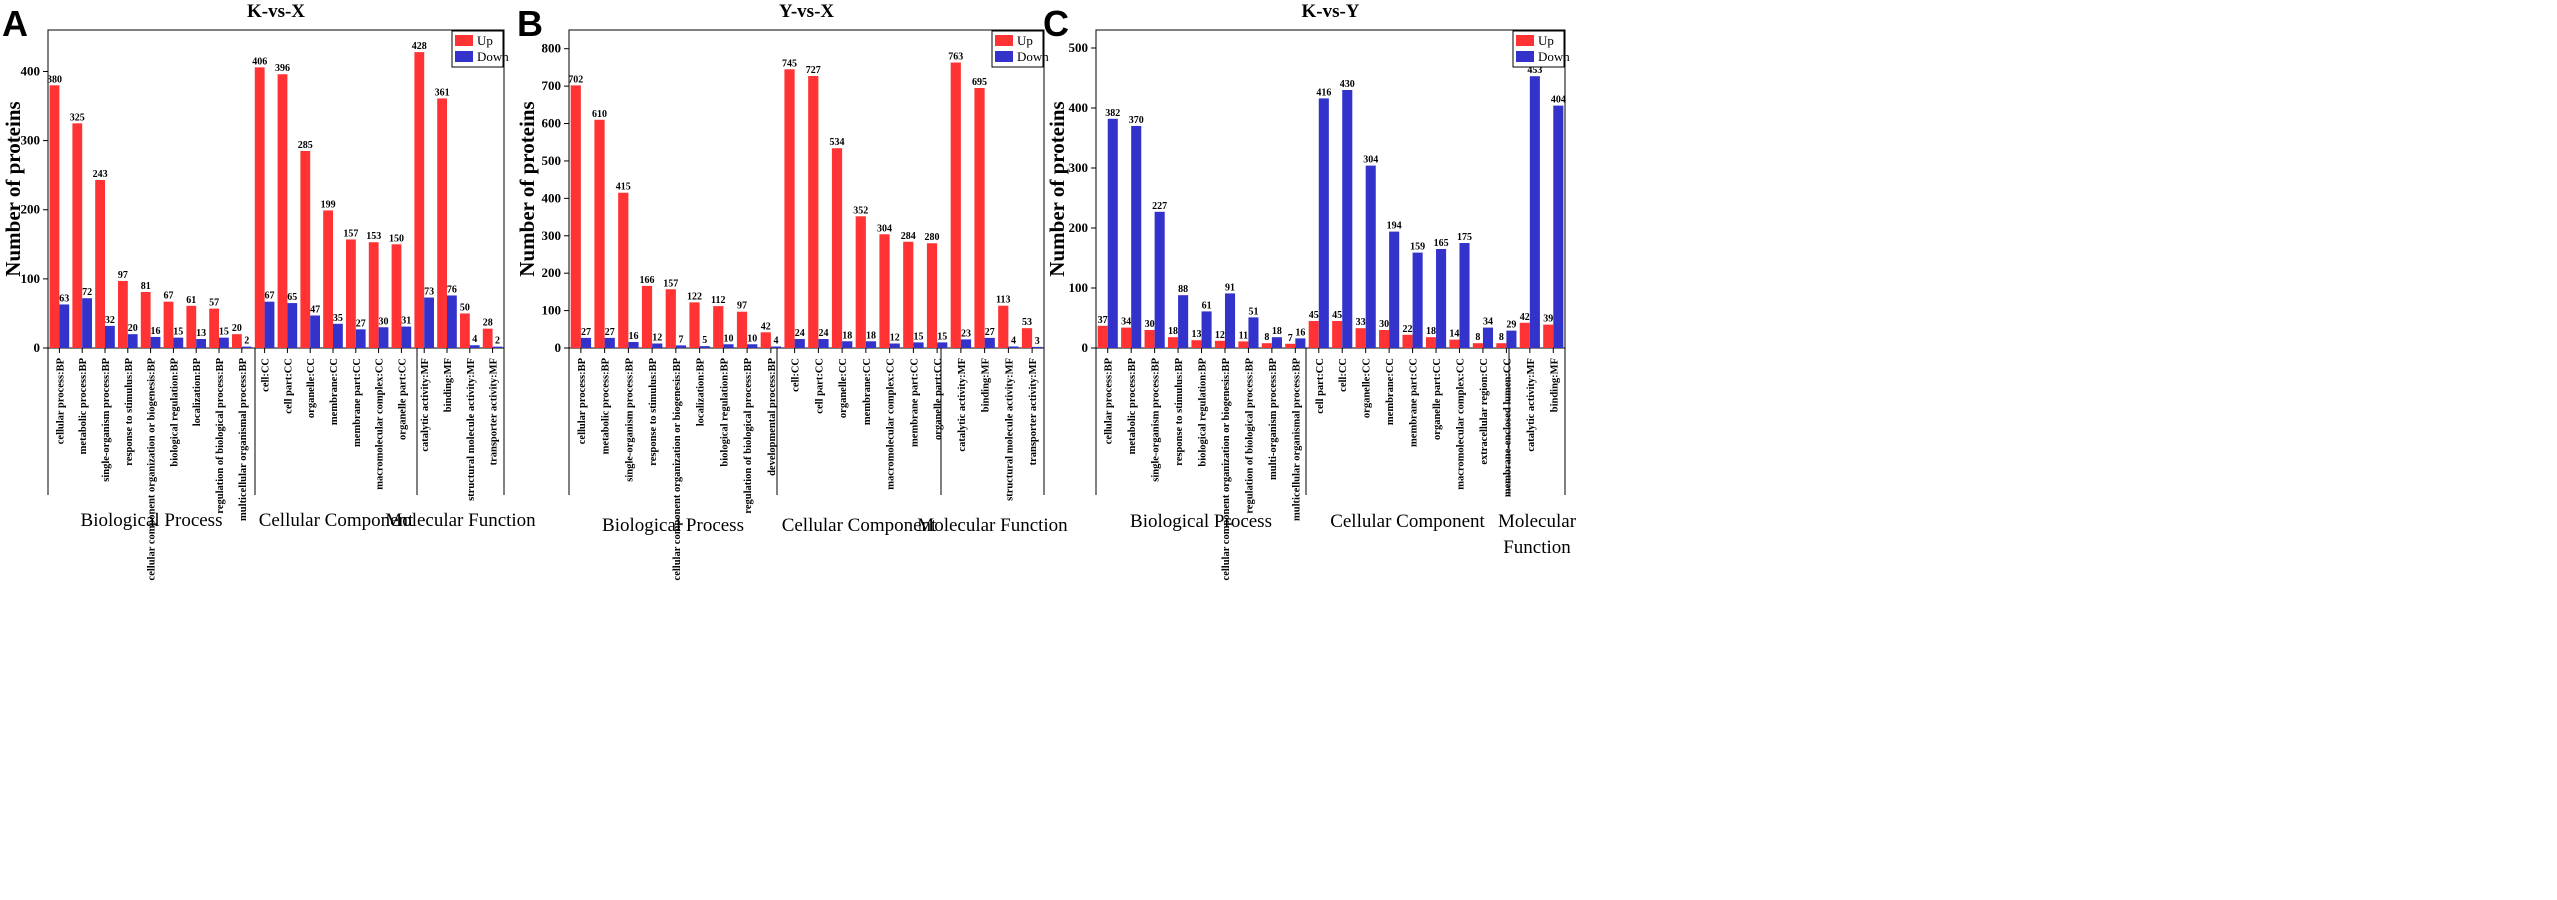 This screenshot has width=2557, height=900. Describe the element at coordinates (1273, 418) in the screenshot. I see `x-tick-label: multi-organism process:BP` at that location.